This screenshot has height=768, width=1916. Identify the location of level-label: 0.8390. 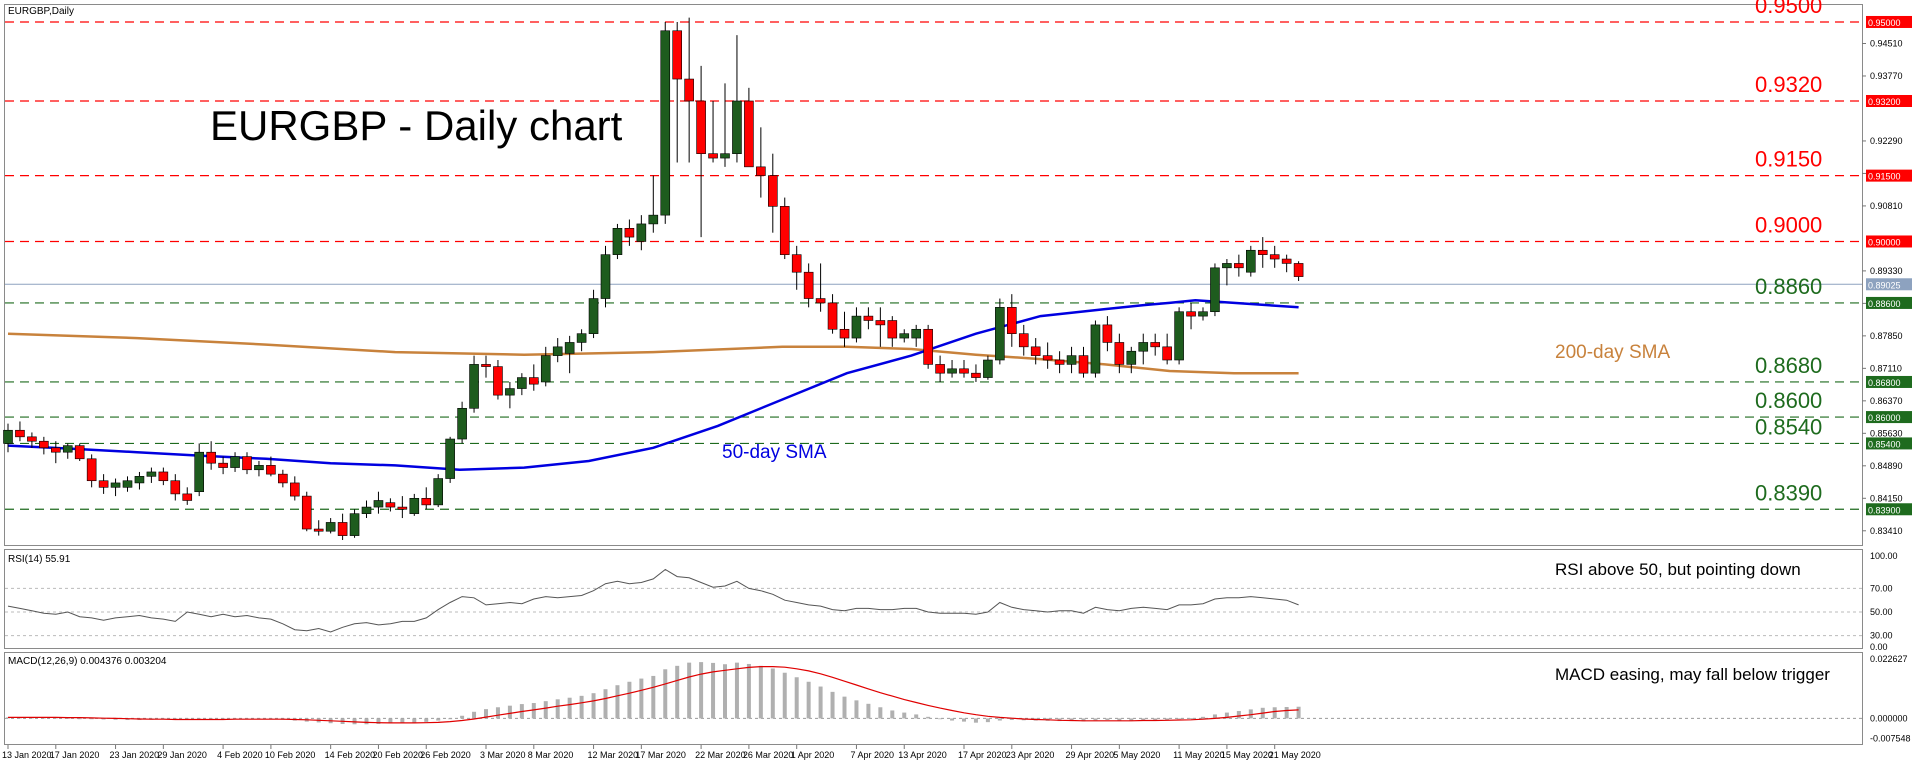
(1788, 492).